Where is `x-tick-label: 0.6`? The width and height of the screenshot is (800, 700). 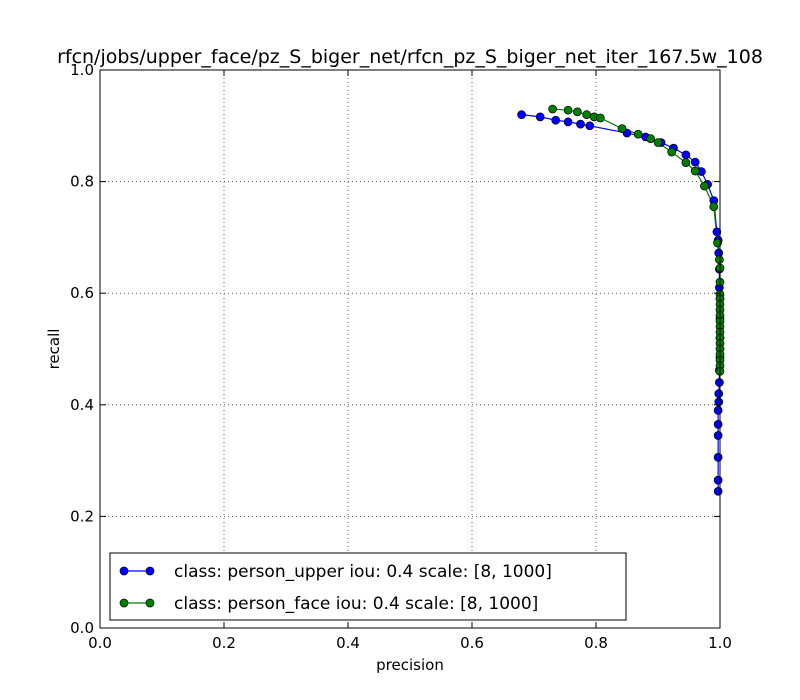 x-tick-label: 0.6 is located at coordinates (472, 643).